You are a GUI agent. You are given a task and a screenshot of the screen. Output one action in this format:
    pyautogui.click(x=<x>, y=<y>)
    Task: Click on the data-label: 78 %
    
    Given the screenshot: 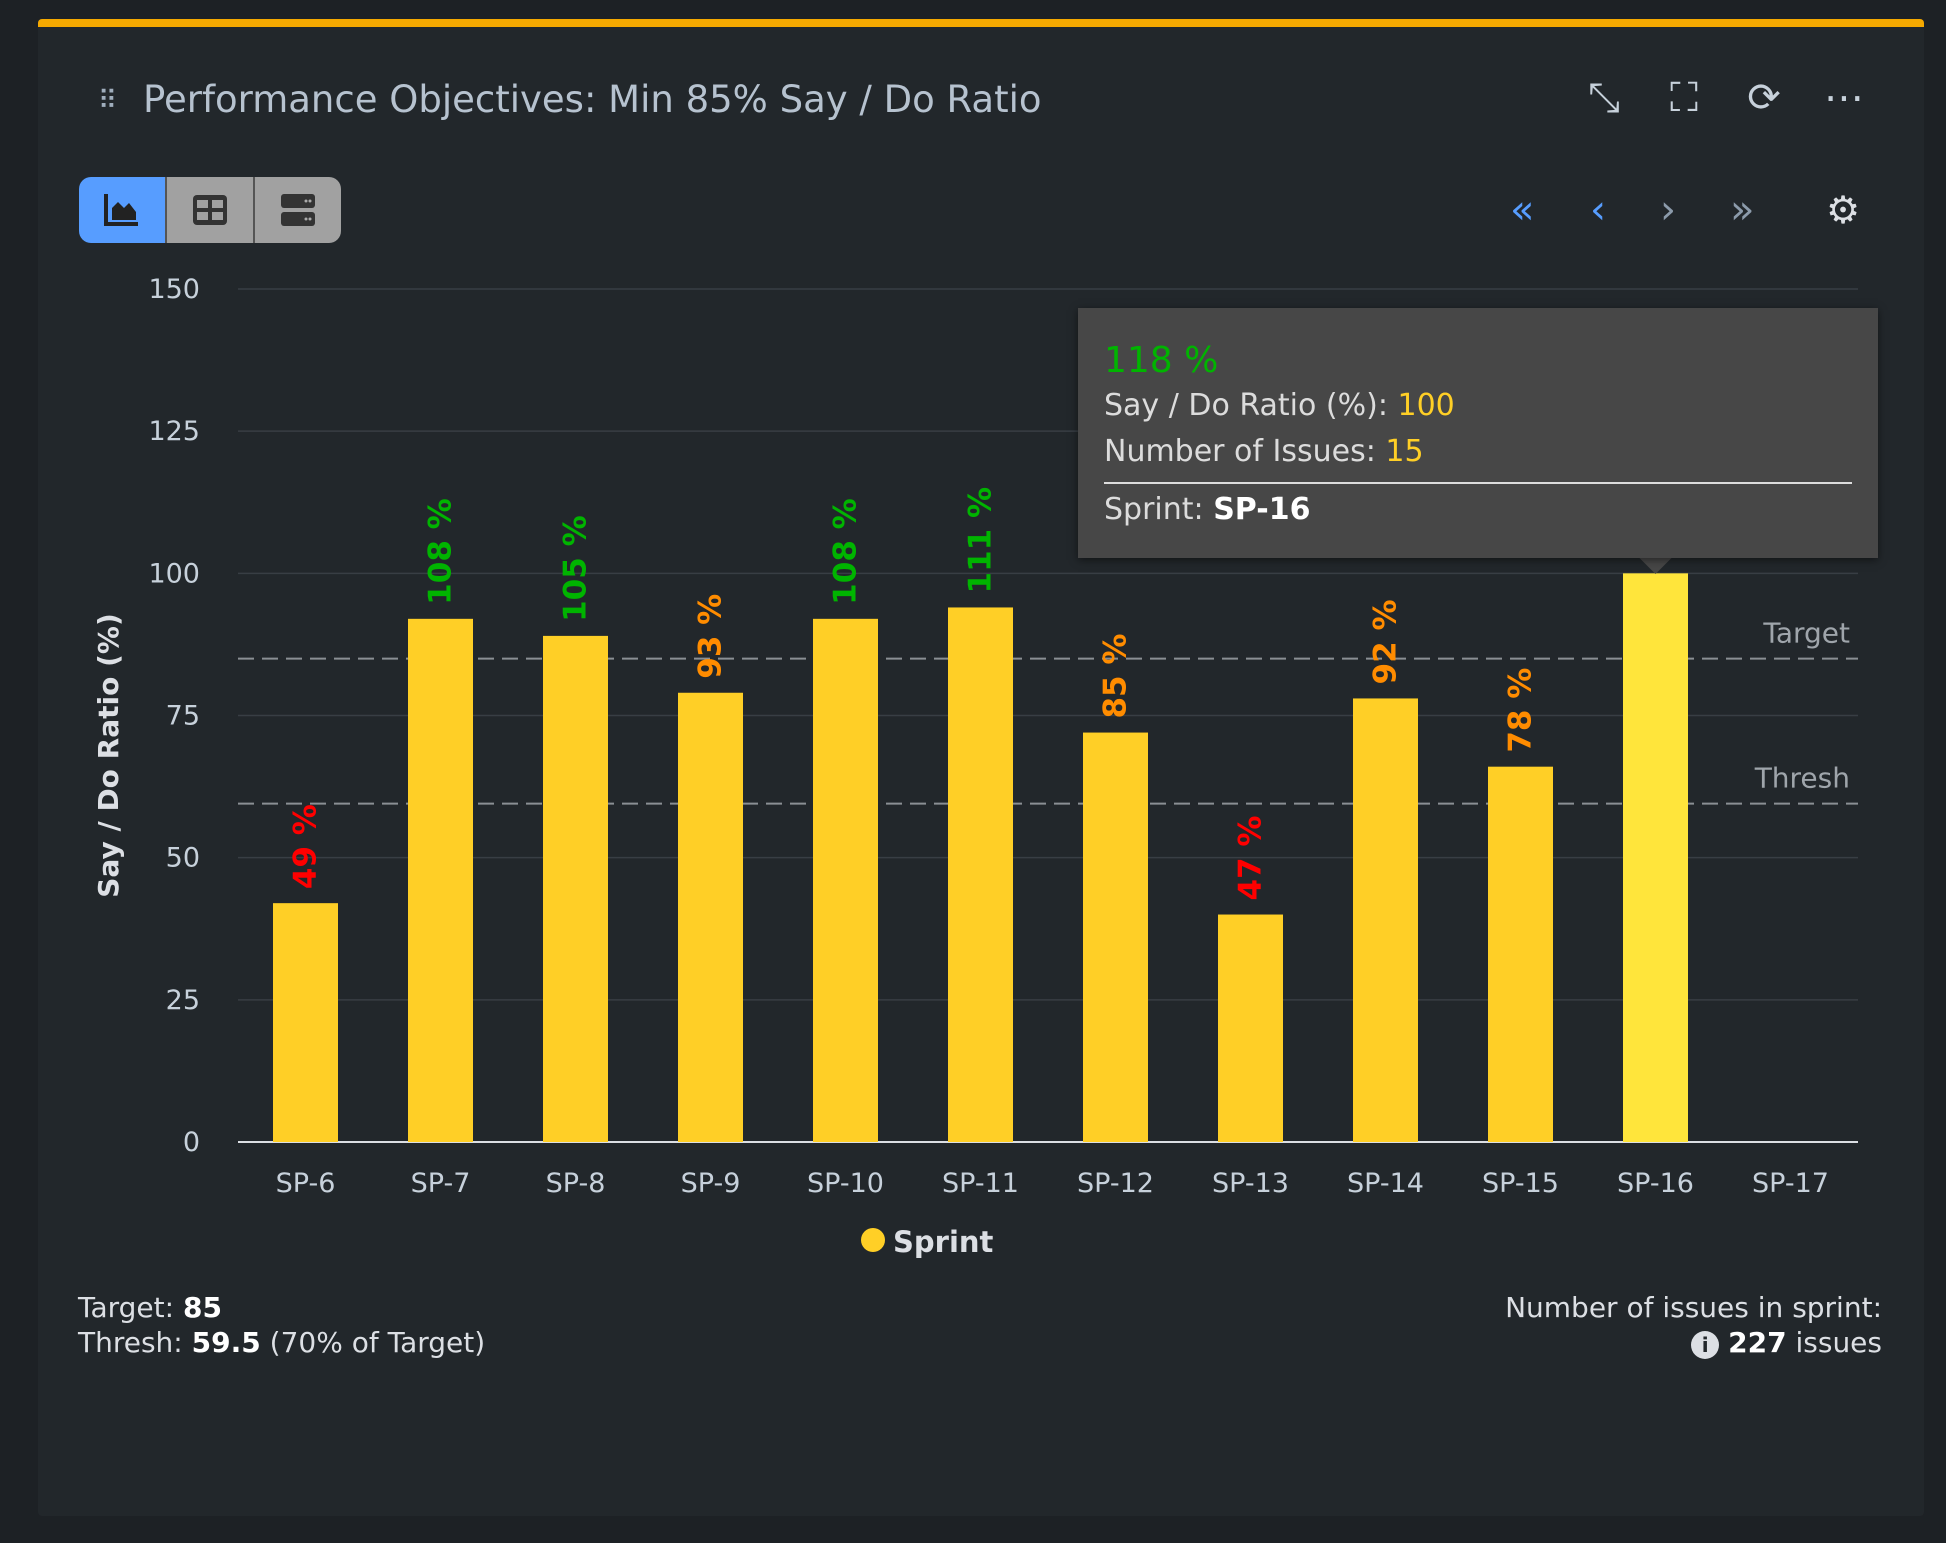 What is the action you would take?
    pyautogui.click(x=1521, y=710)
    